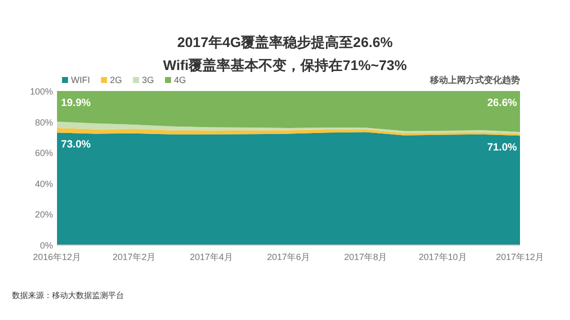  What do you see at coordinates (76, 144) in the screenshot?
I see `data-label: 73.0%` at bounding box center [76, 144].